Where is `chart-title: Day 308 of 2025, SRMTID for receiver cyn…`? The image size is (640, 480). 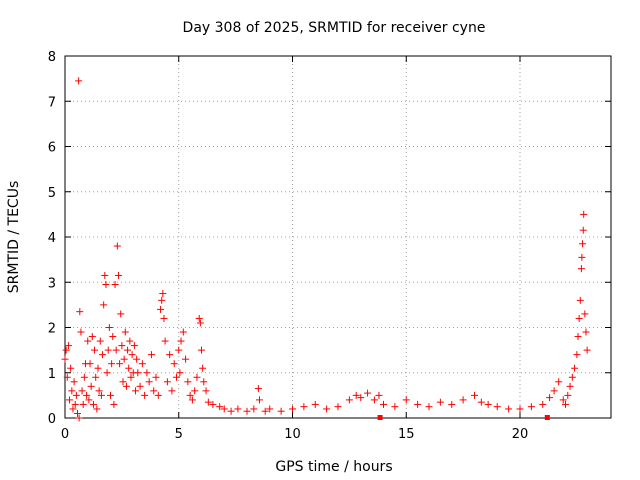
chart-title: Day 308 of 2025, SRMTID for receiver cyn… is located at coordinates (334, 28).